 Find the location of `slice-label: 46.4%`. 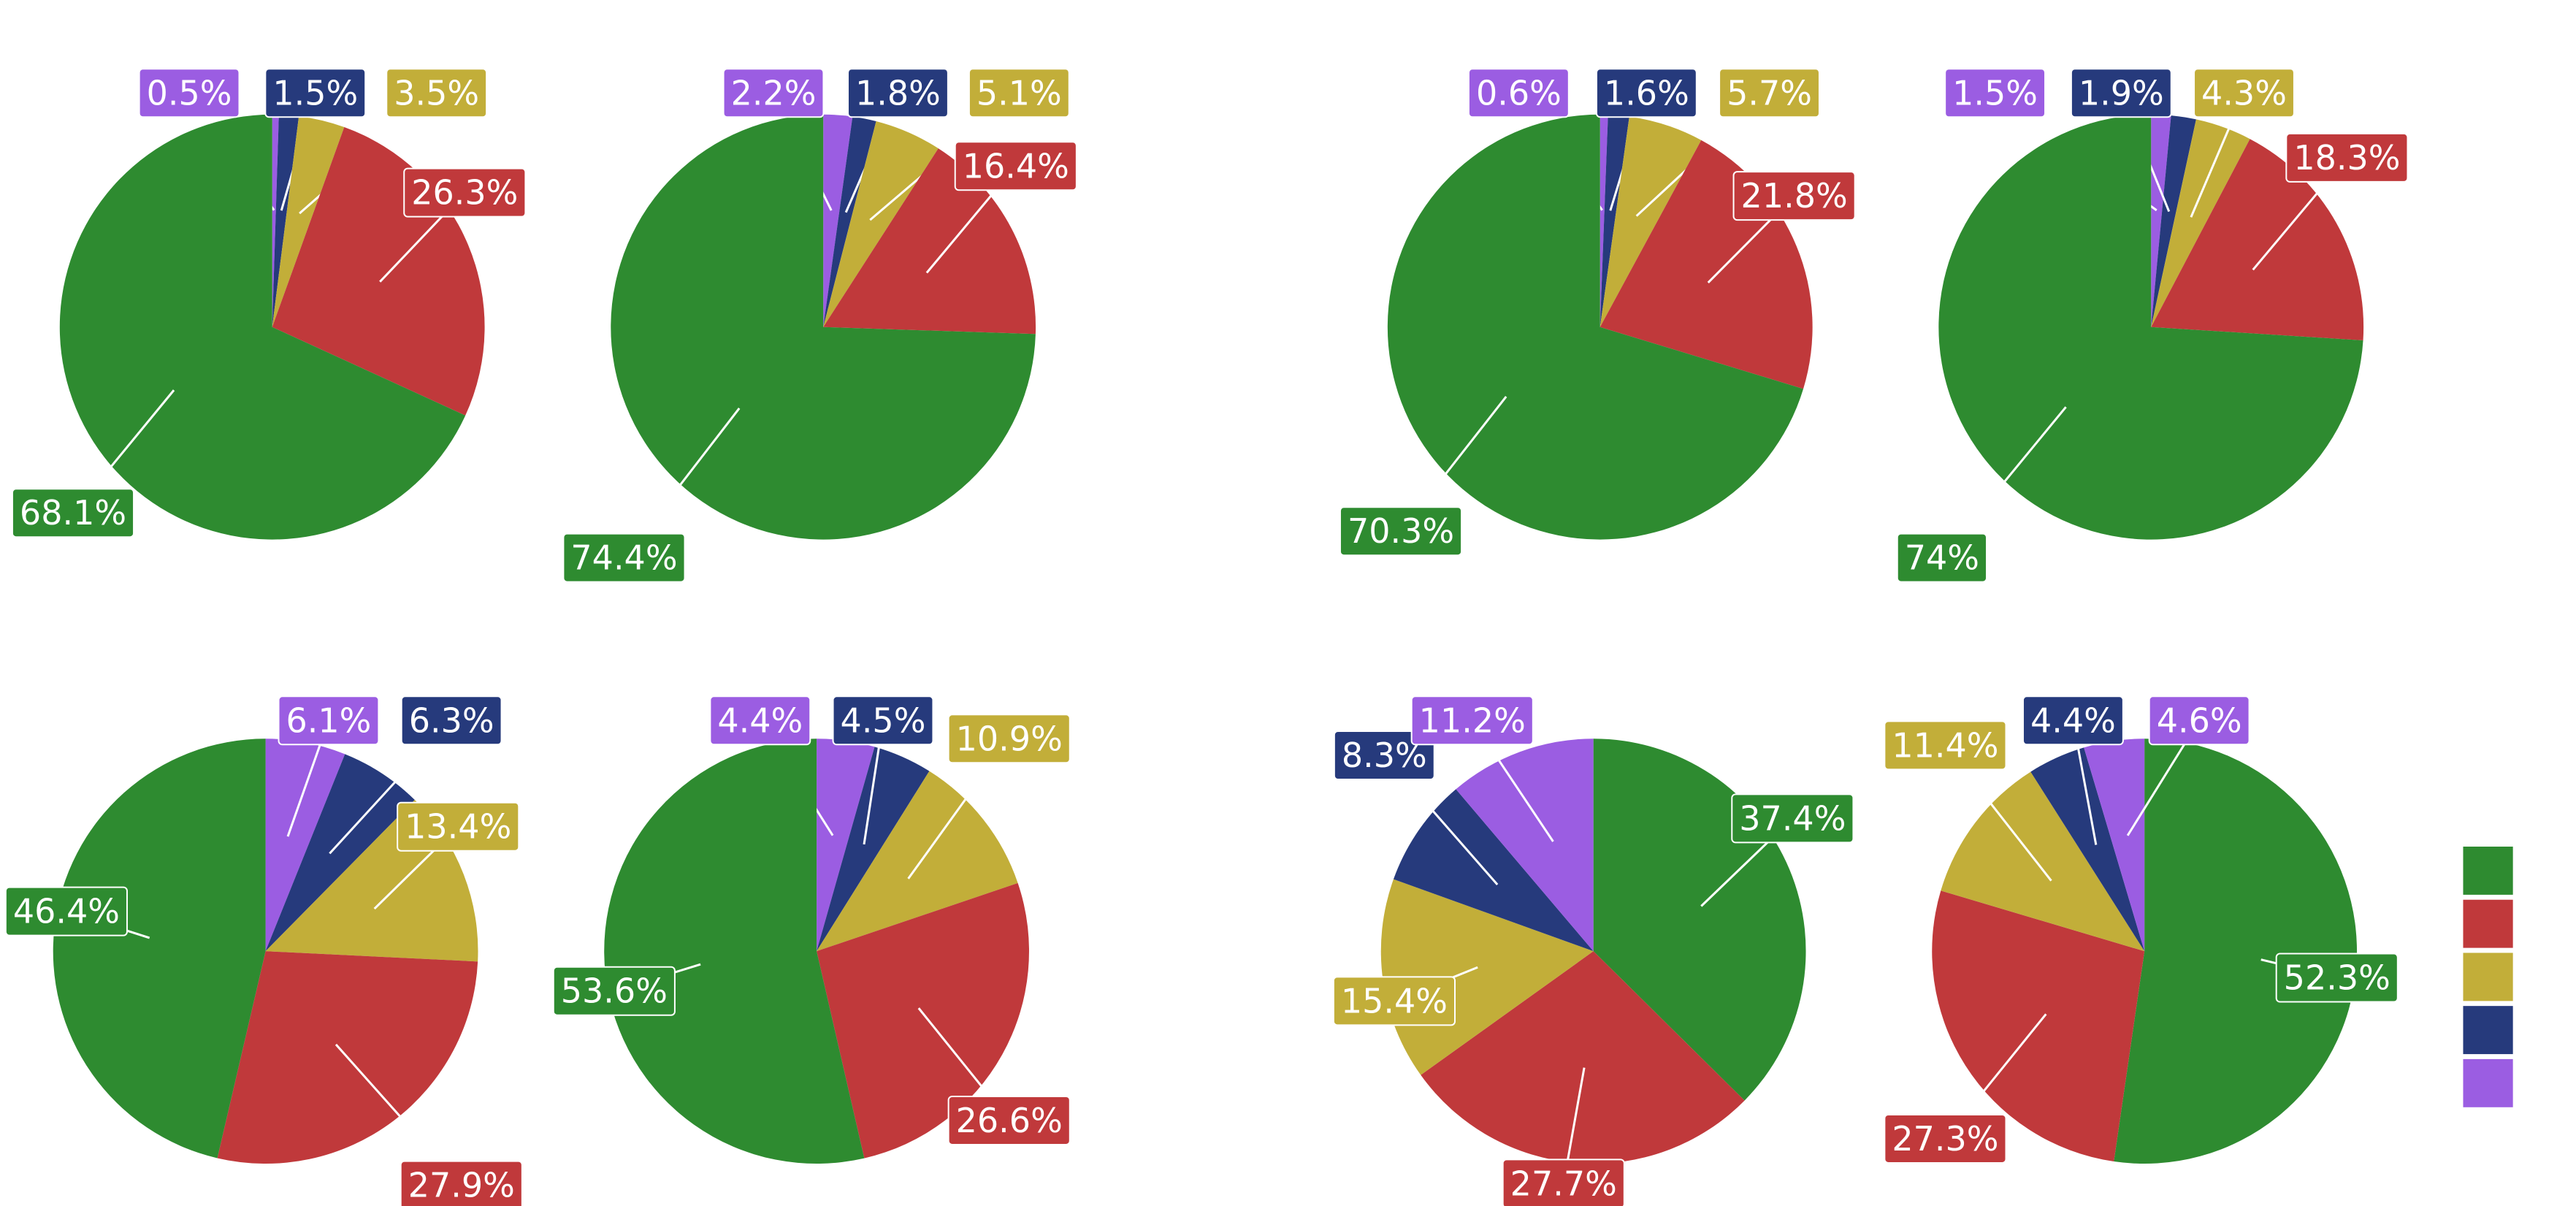

slice-label: 46.4% is located at coordinates (66, 912).